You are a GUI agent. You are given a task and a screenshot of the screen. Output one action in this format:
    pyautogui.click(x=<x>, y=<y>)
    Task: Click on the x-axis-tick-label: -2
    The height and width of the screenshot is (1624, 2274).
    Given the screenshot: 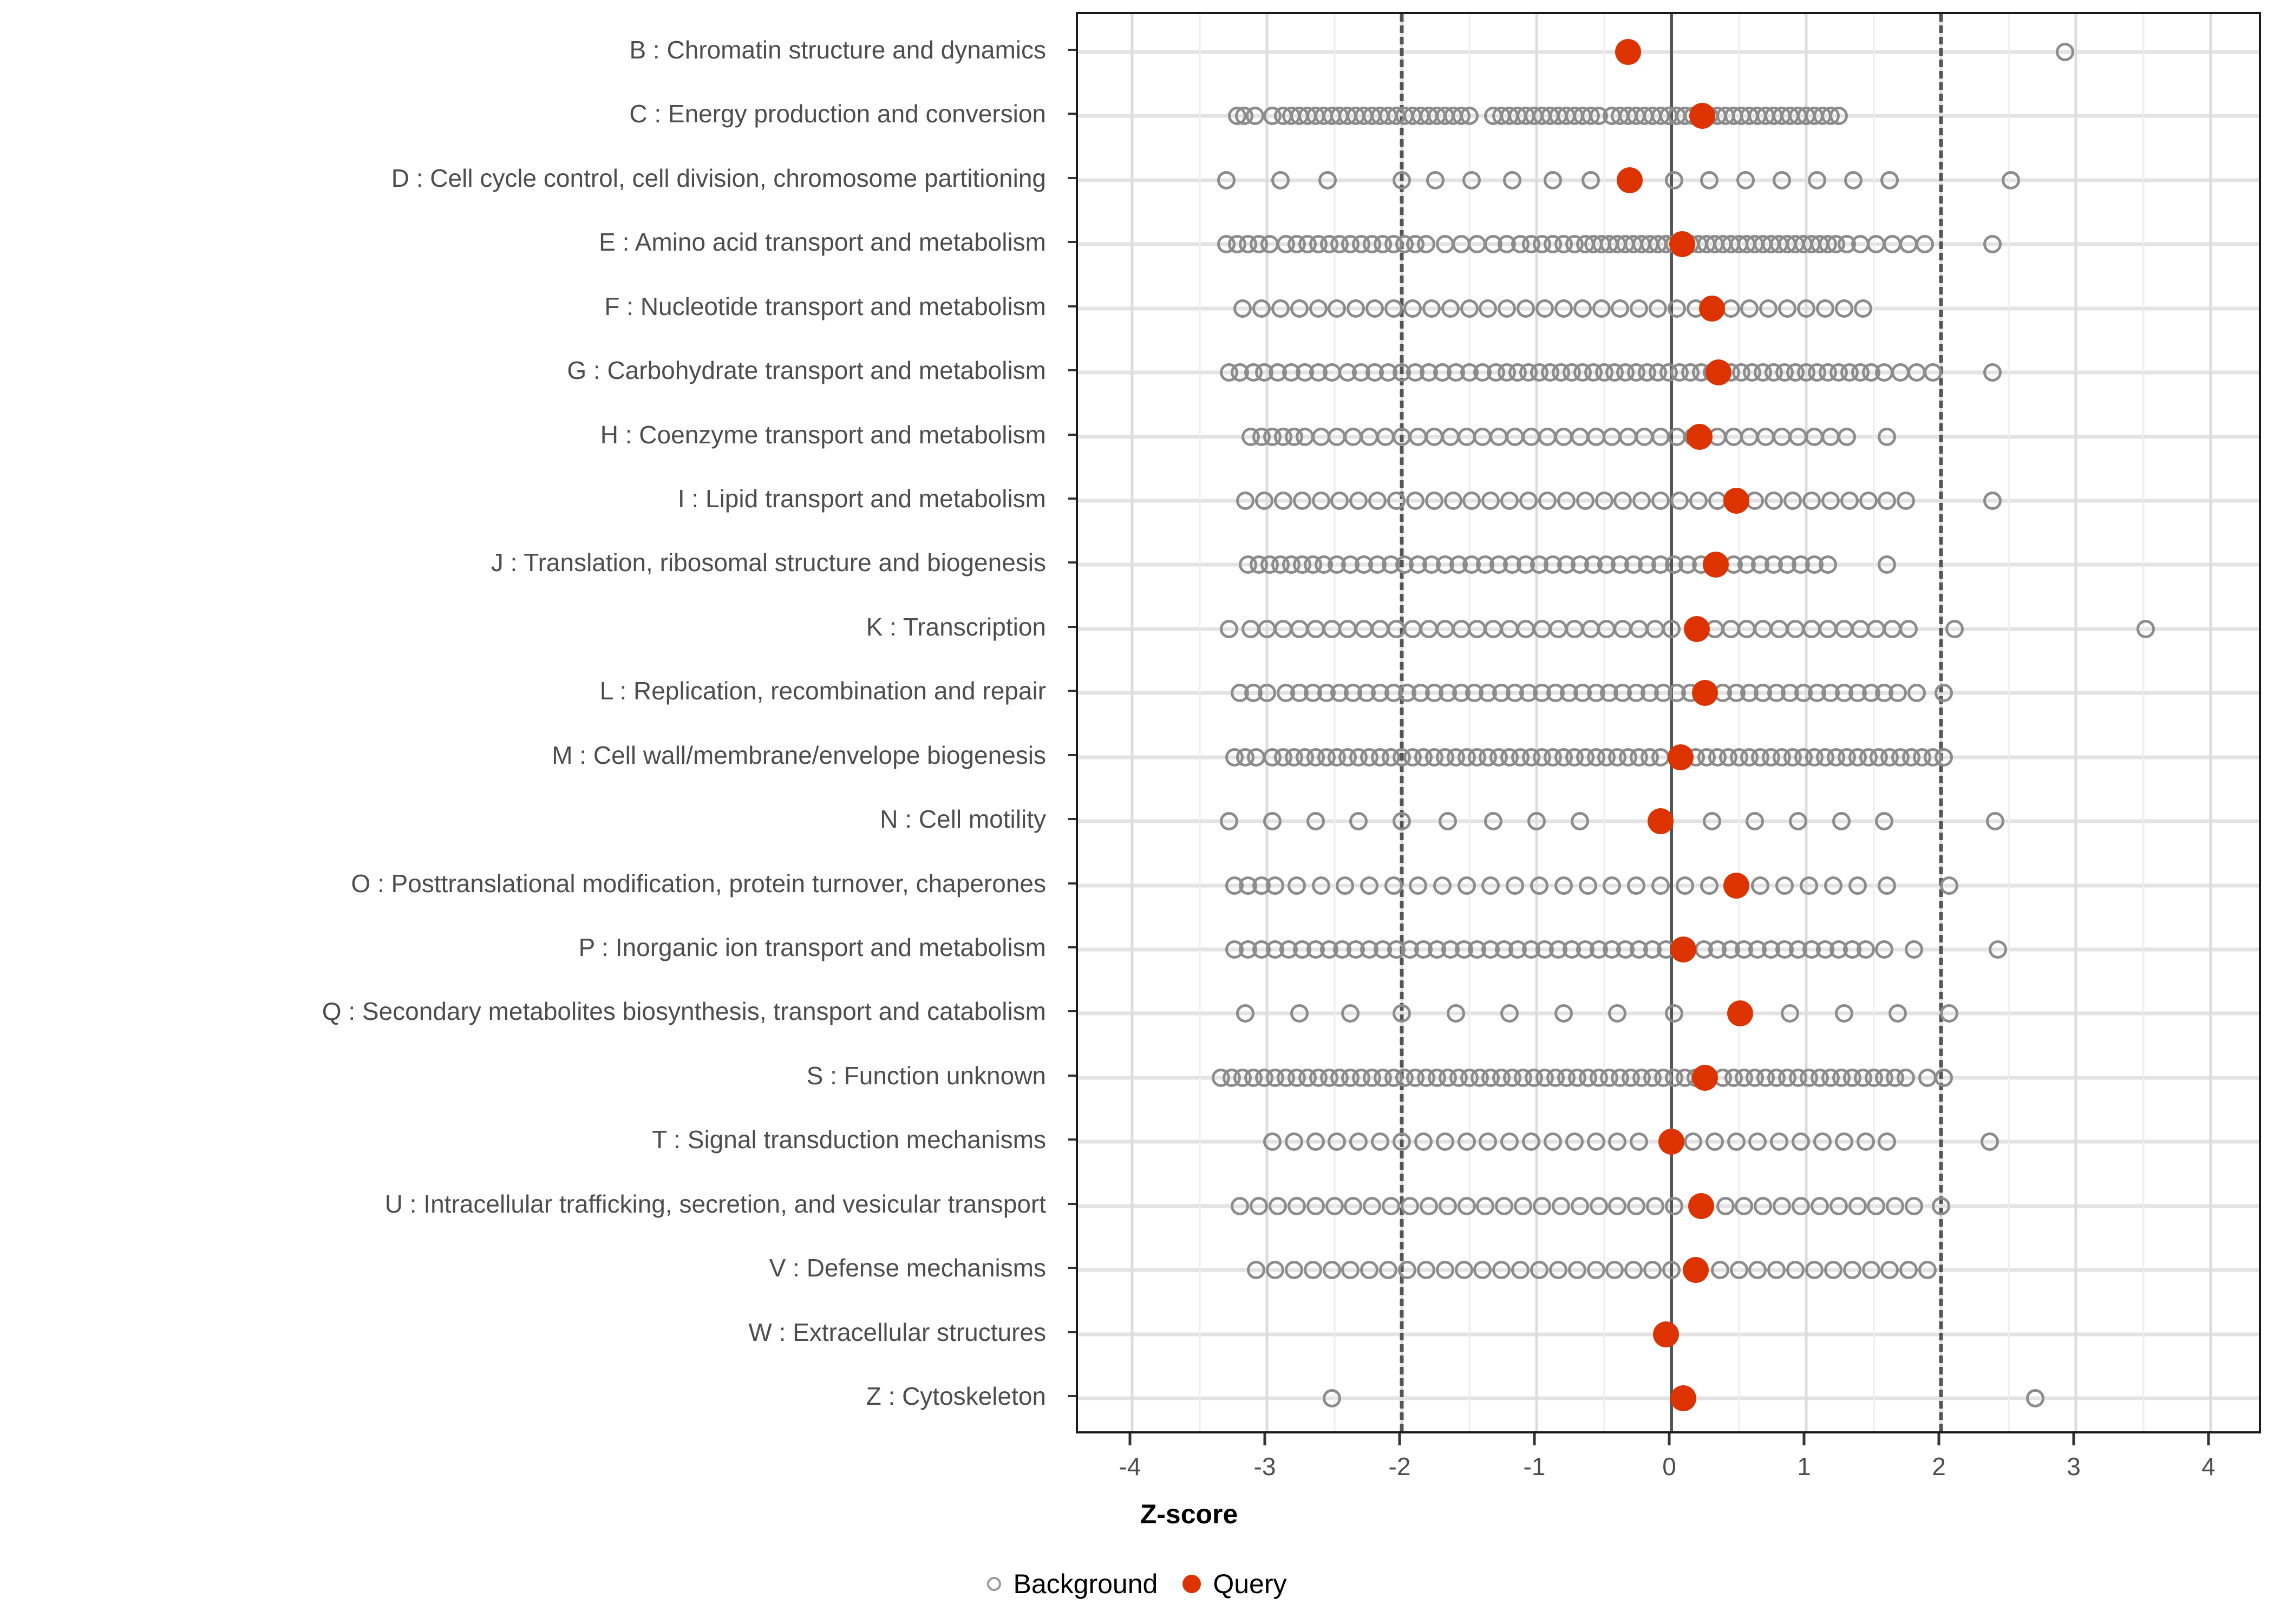 What is the action you would take?
    pyautogui.click(x=1400, y=1466)
    